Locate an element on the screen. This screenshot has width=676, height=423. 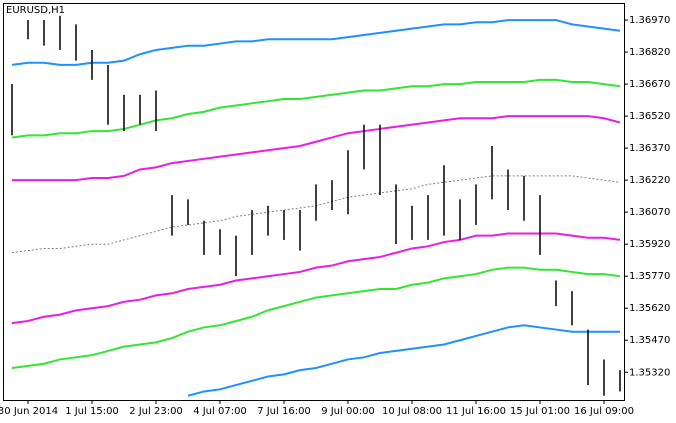
x-tick-label: 2 Jul 23:00 is located at coordinates (156, 411).